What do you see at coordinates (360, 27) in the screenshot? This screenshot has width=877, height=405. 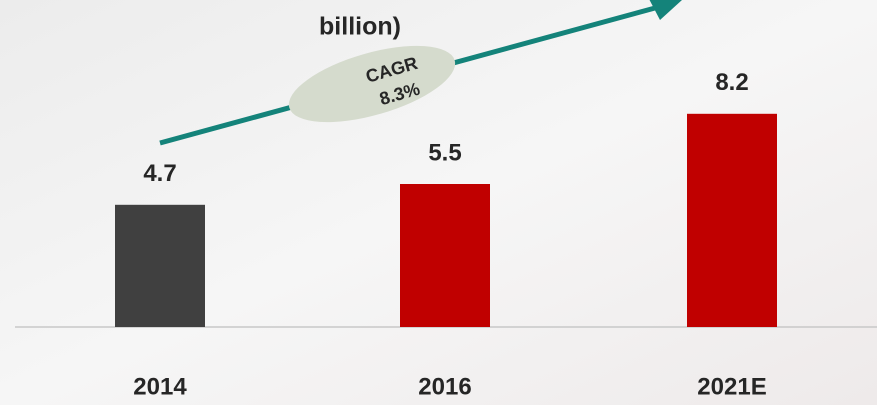 I see `chart-title: billion)` at bounding box center [360, 27].